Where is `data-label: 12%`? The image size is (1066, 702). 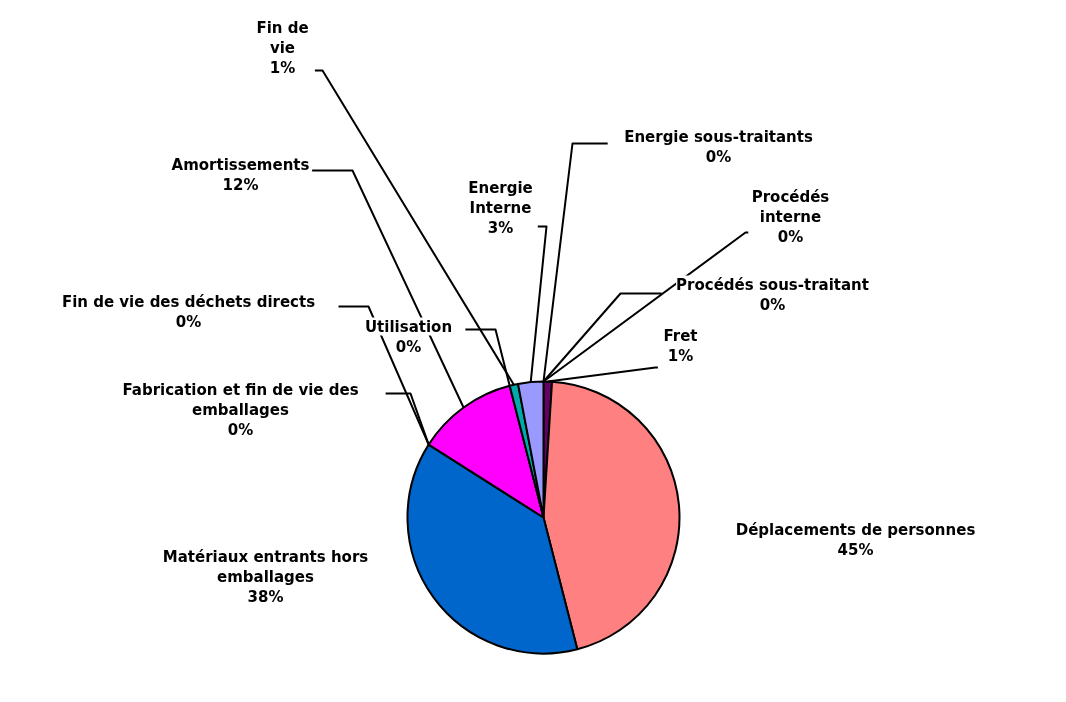
data-label: 12% is located at coordinates (240, 184).